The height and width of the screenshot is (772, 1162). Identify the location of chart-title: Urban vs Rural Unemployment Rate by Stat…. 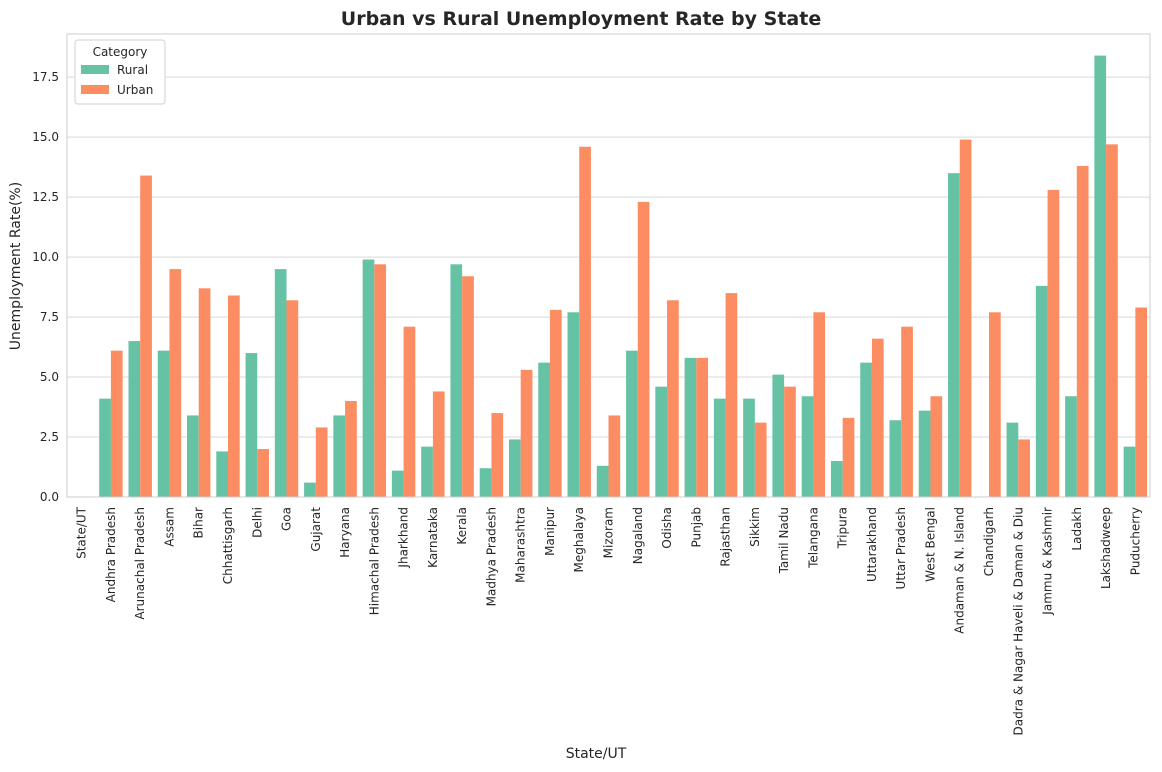
(581, 19).